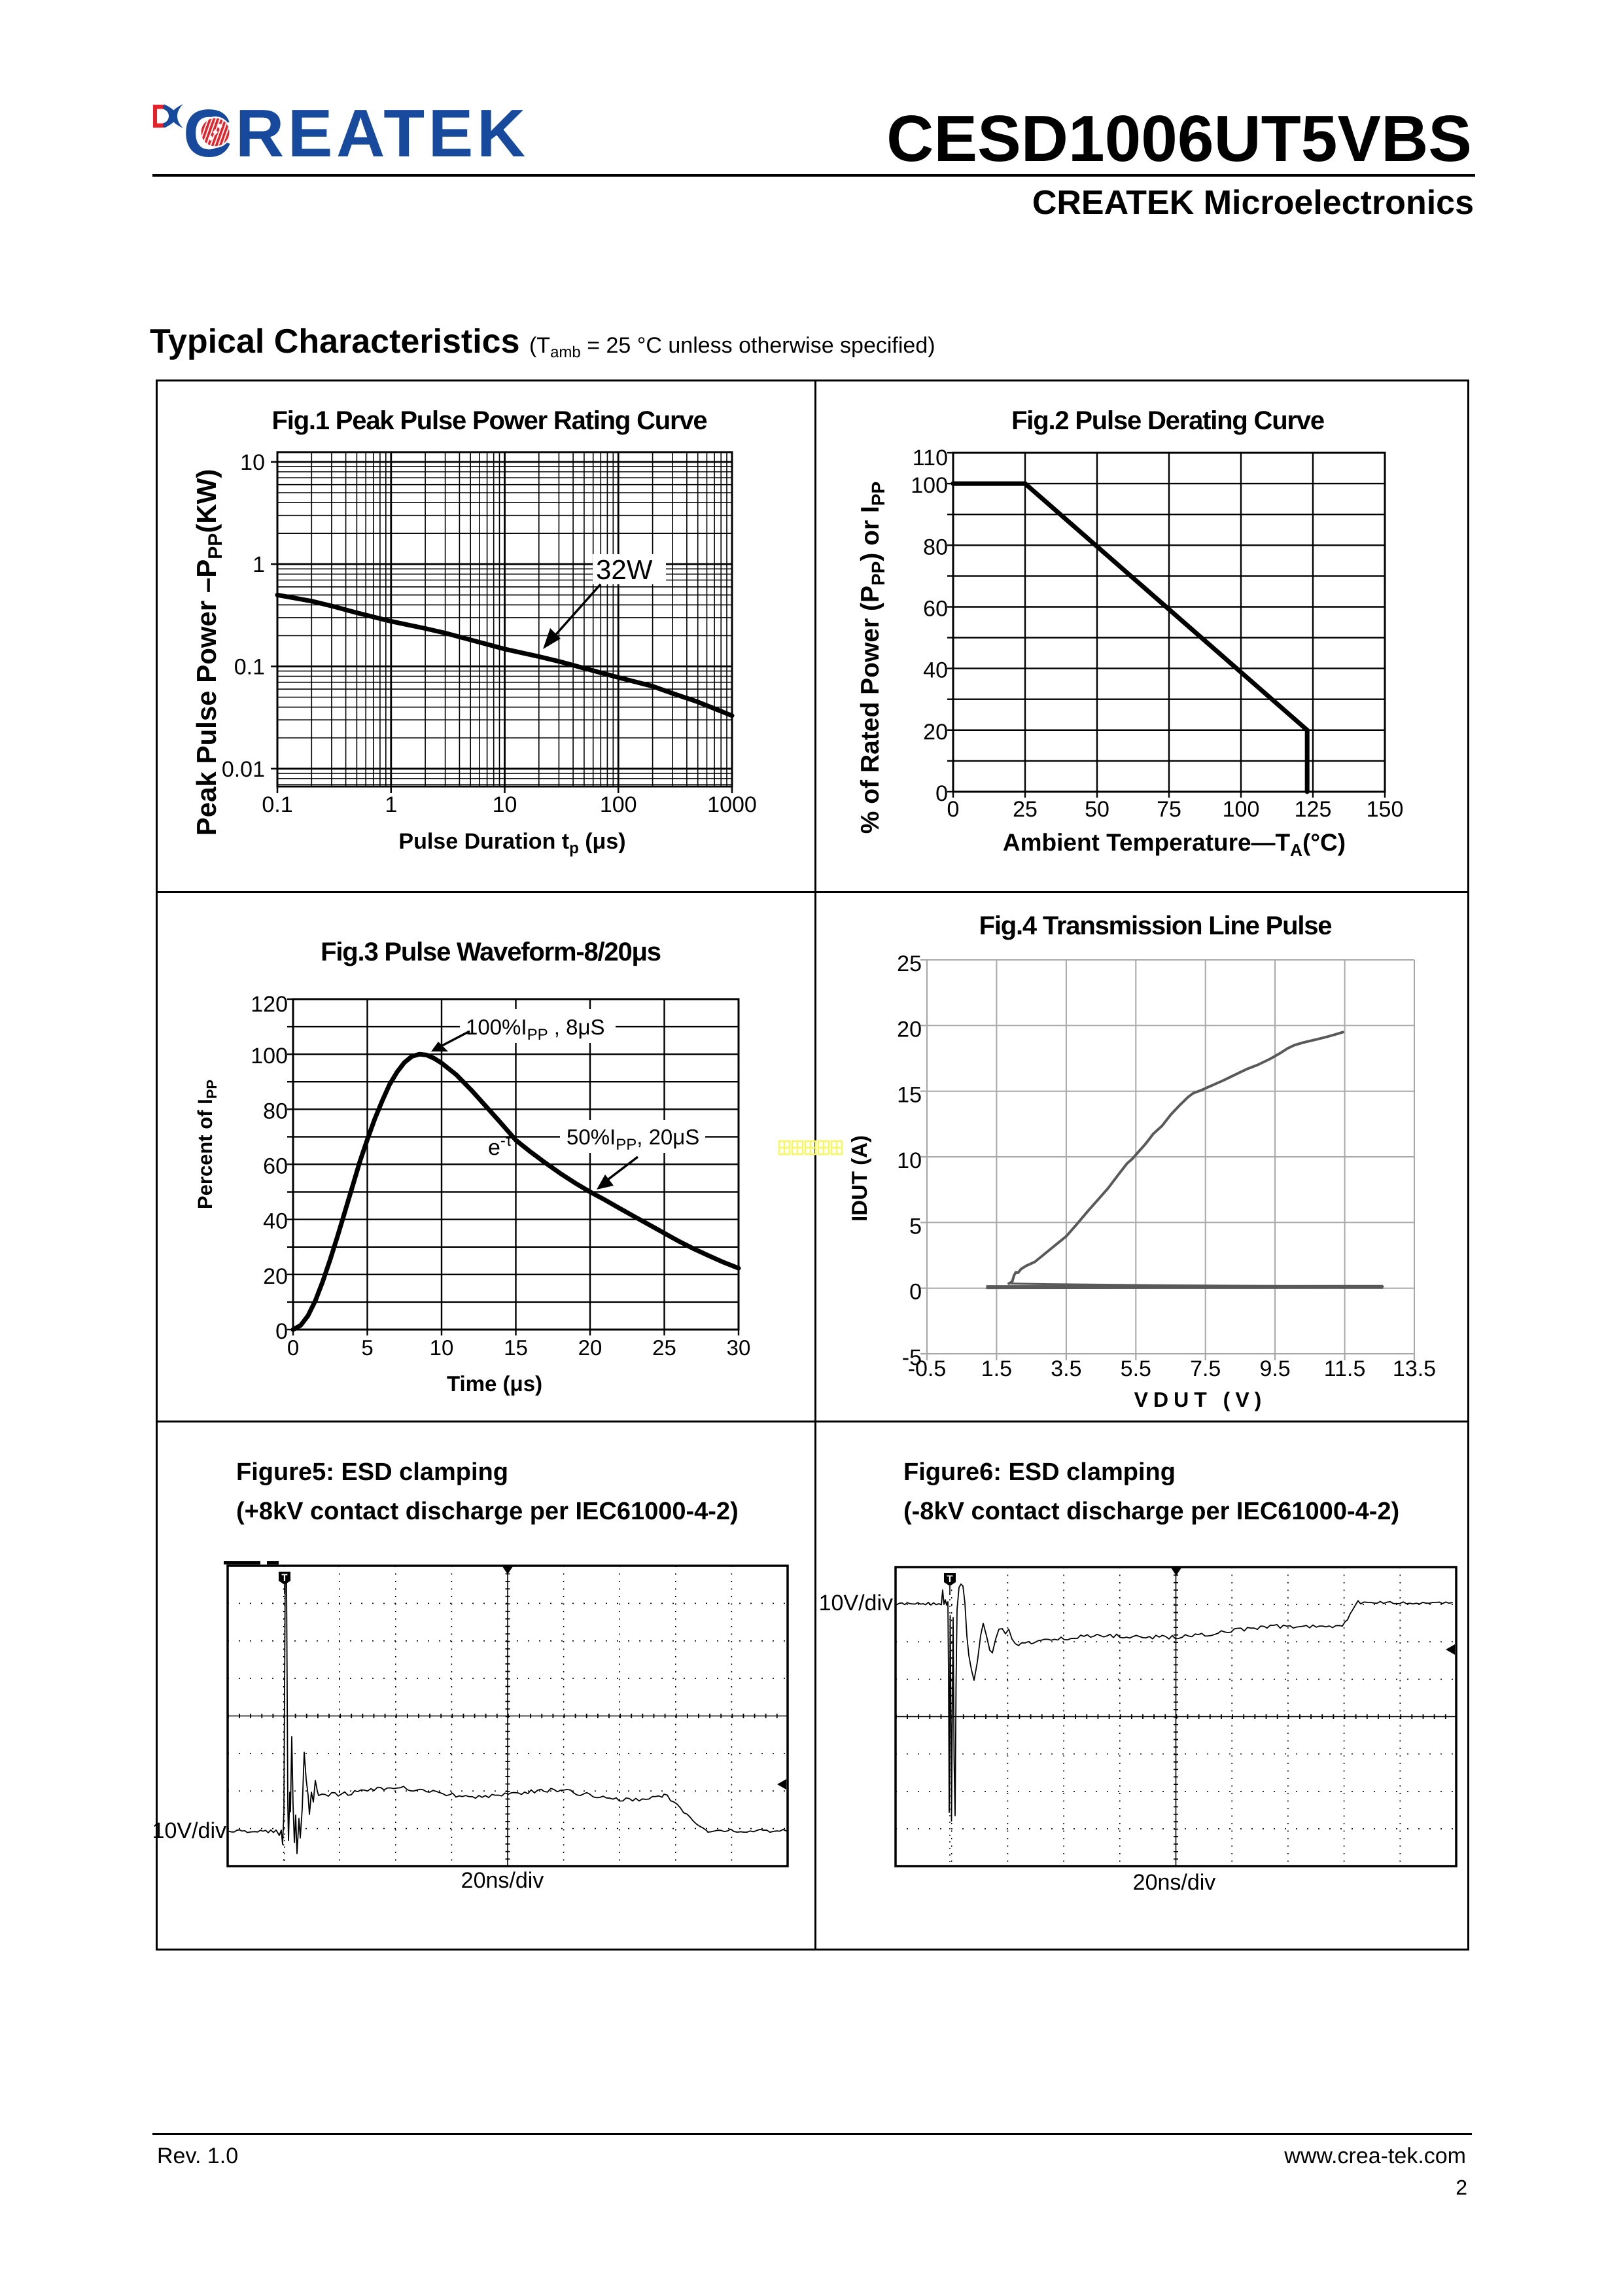 The width and height of the screenshot is (1623, 2296). I want to click on svg-text: IDUT (A), so click(859, 1178).